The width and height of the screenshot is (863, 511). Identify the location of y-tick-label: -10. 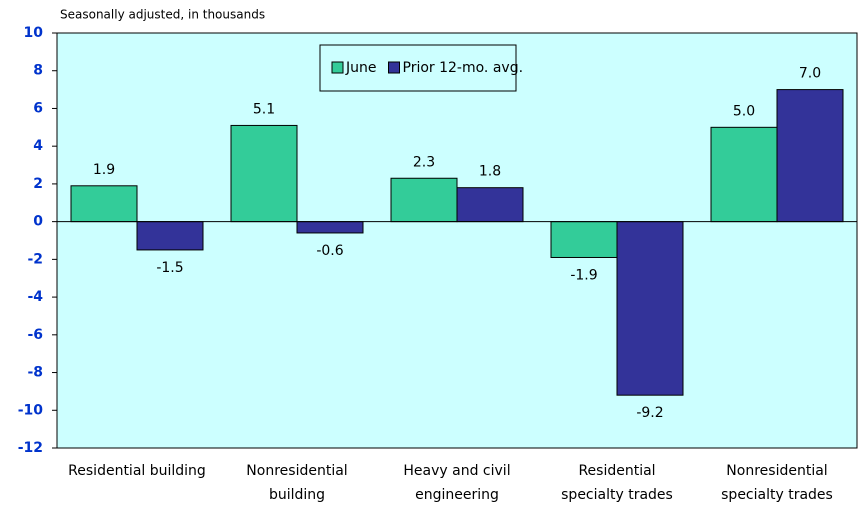
(31, 410).